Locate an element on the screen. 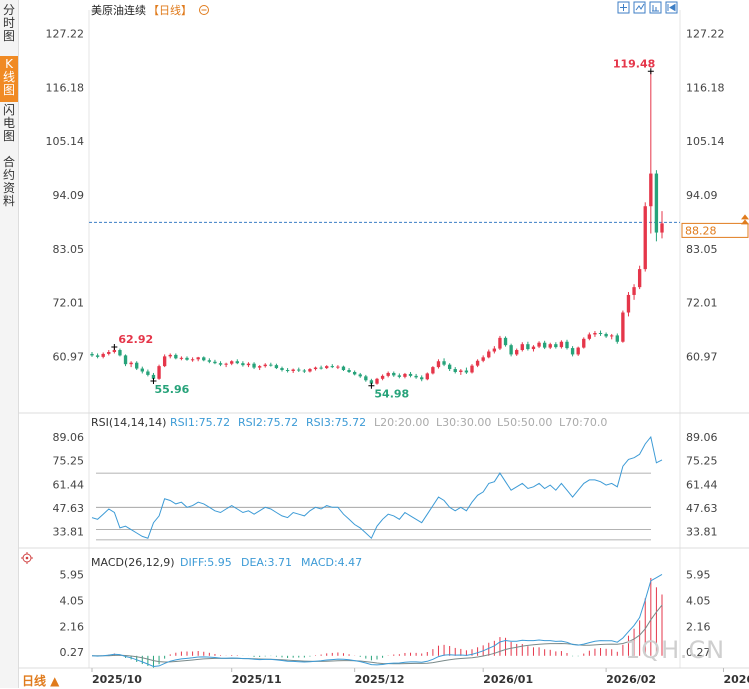 This screenshot has height=689, width=749. low-annotation-1: 55.96 is located at coordinates (171, 389).